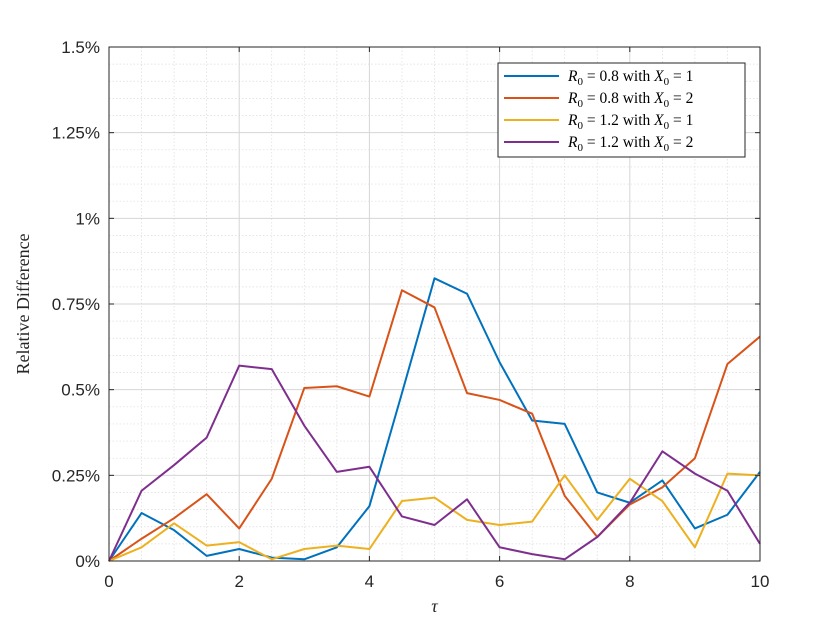  What do you see at coordinates (80, 390) in the screenshot?
I see `y-tick-label: 0.5%` at bounding box center [80, 390].